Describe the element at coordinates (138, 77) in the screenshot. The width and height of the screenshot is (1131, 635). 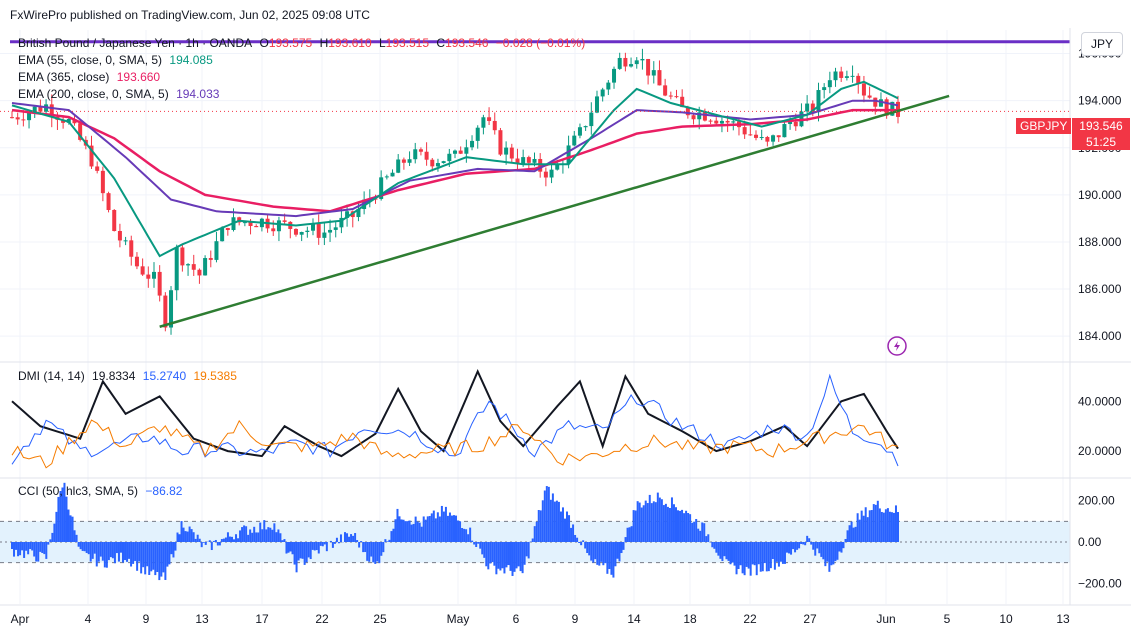
I see `ema365-value: 193.660` at that location.